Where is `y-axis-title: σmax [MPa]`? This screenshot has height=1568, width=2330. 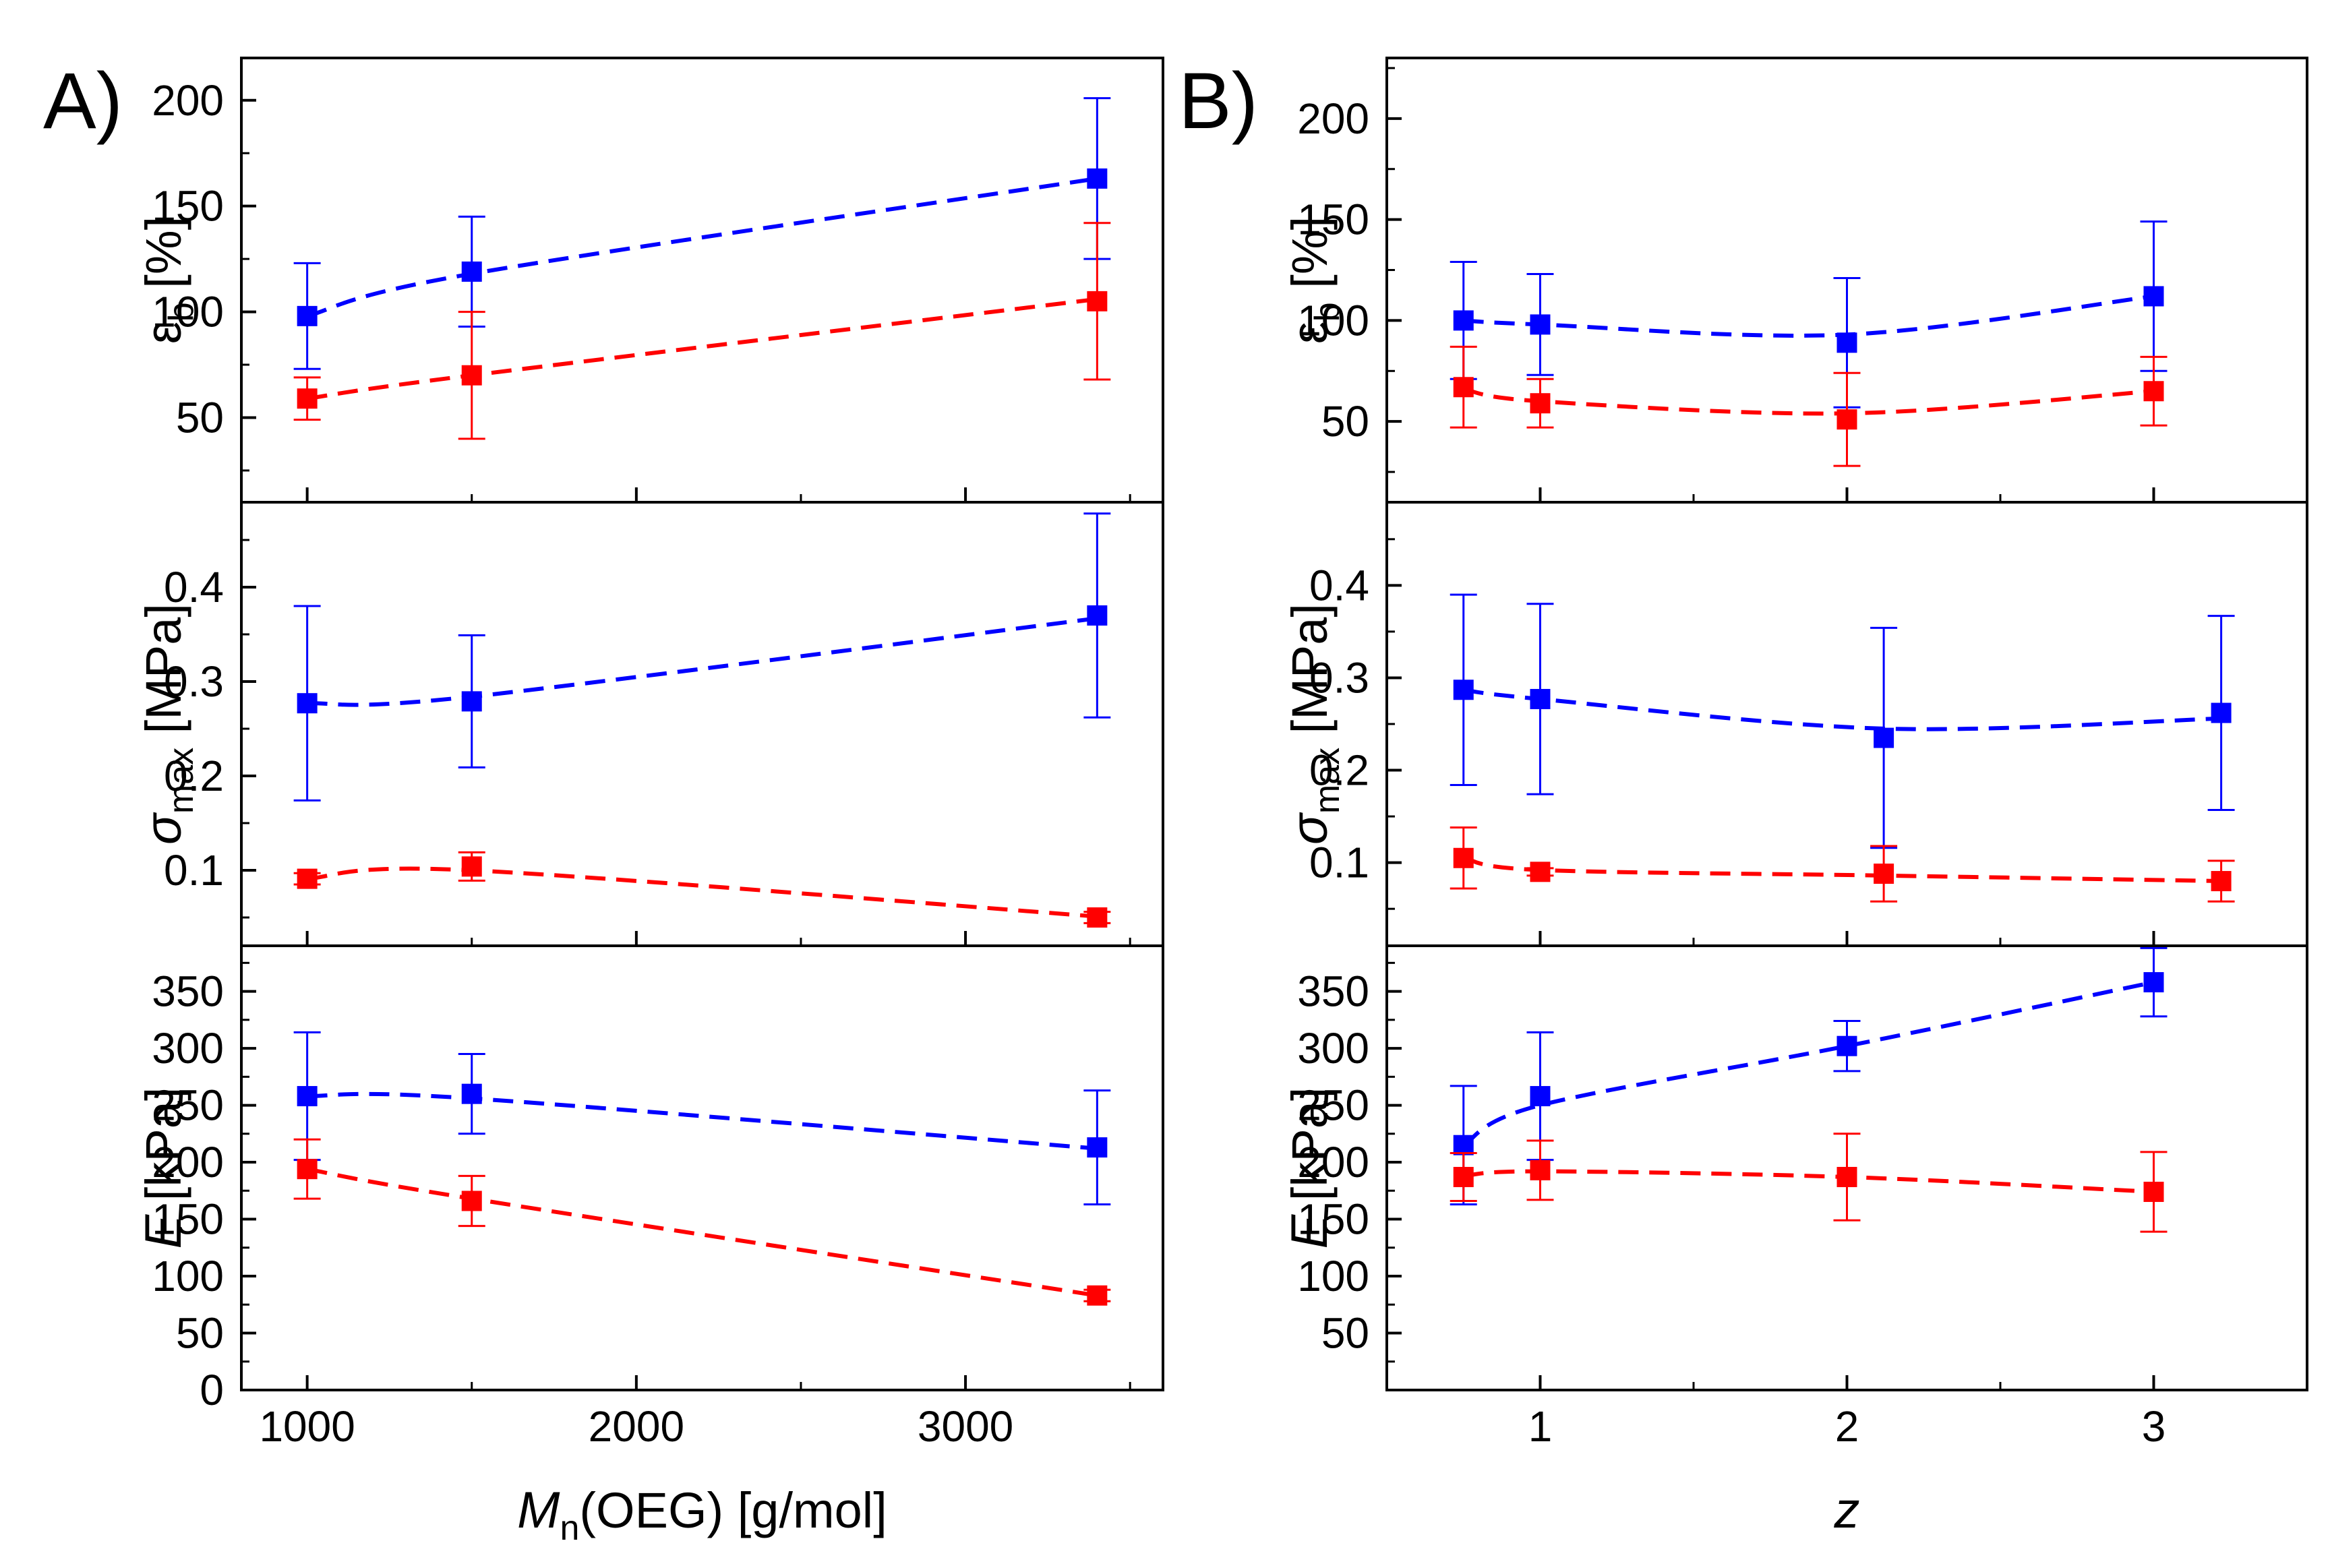
y-axis-title: σmax [MPa] is located at coordinates (168, 724).